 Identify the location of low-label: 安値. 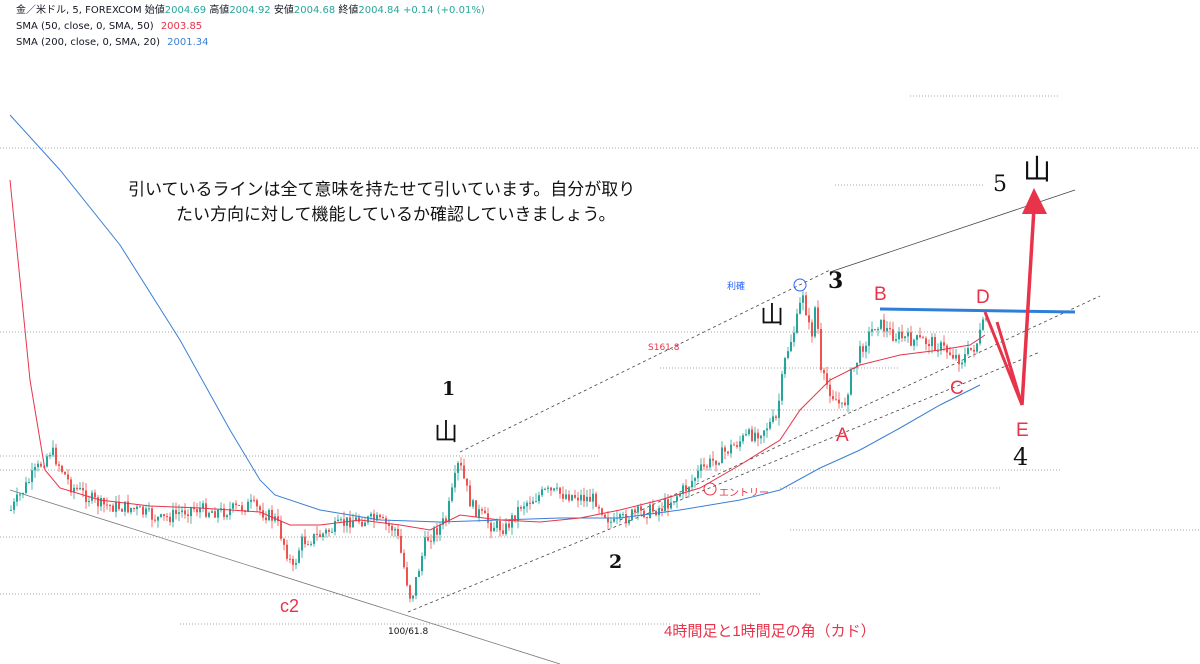
(283, 10).